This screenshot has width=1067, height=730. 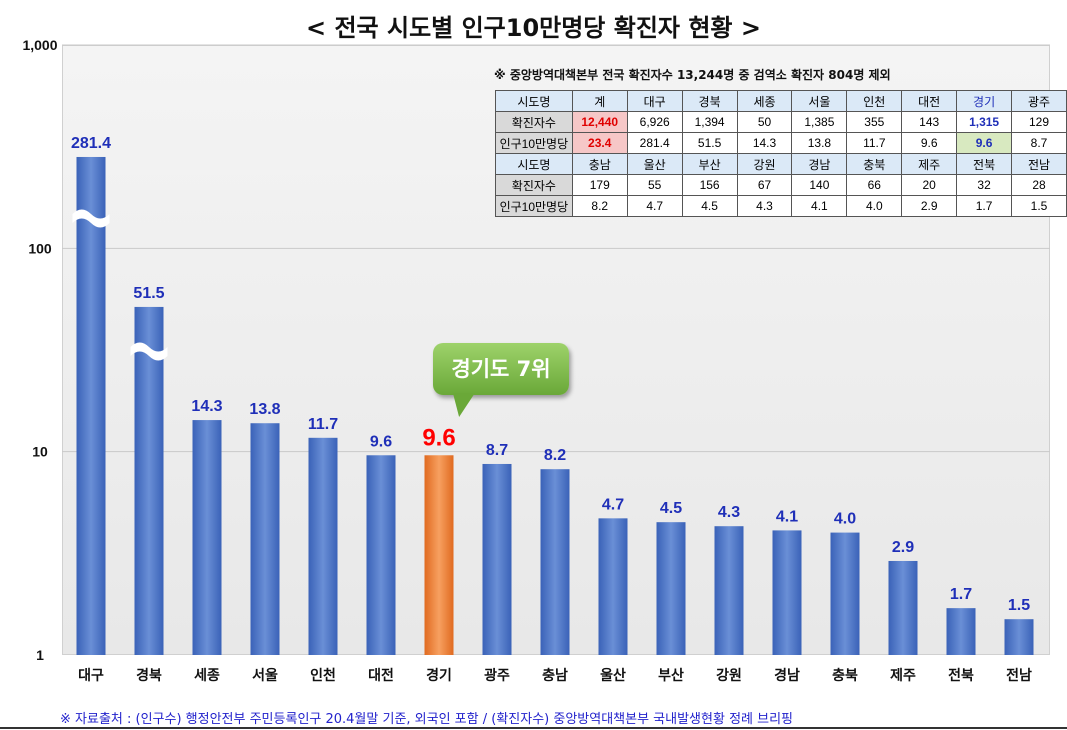 I want to click on value-label: 2.9, so click(x=903, y=547).